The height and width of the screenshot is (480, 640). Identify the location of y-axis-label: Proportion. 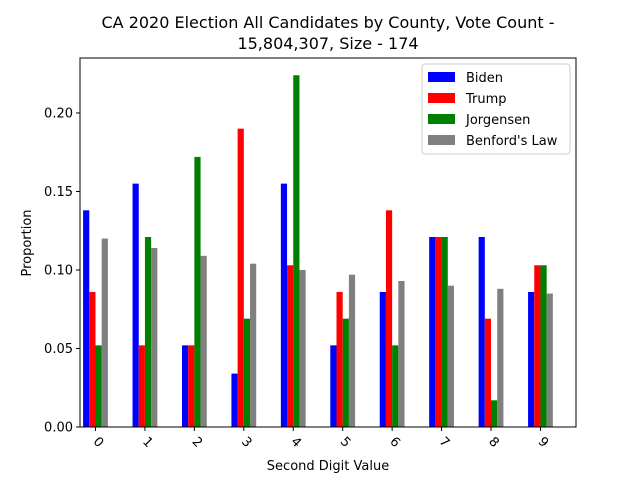
(27, 242).